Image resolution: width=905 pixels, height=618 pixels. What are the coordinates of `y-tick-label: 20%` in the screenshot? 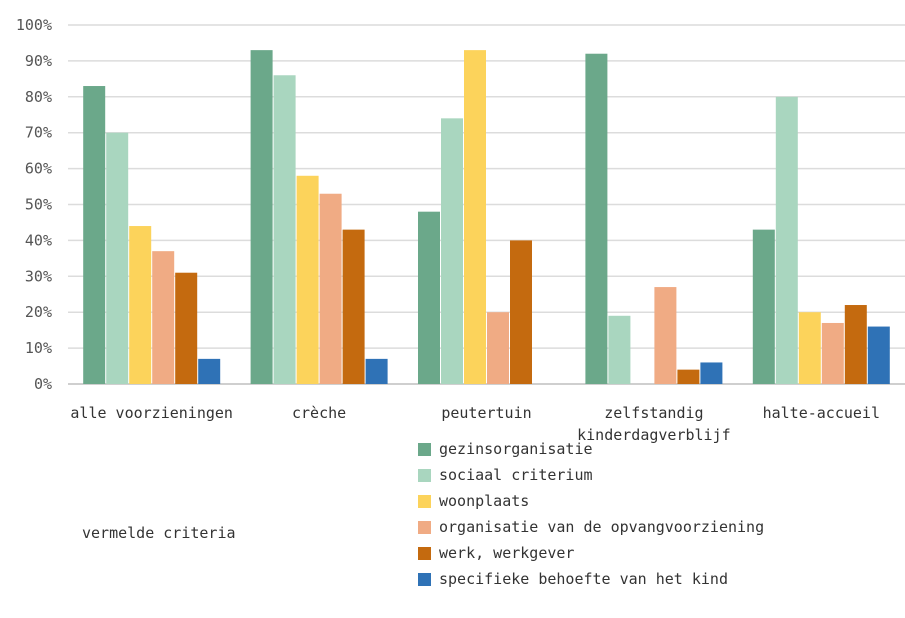 It's located at (38, 312).